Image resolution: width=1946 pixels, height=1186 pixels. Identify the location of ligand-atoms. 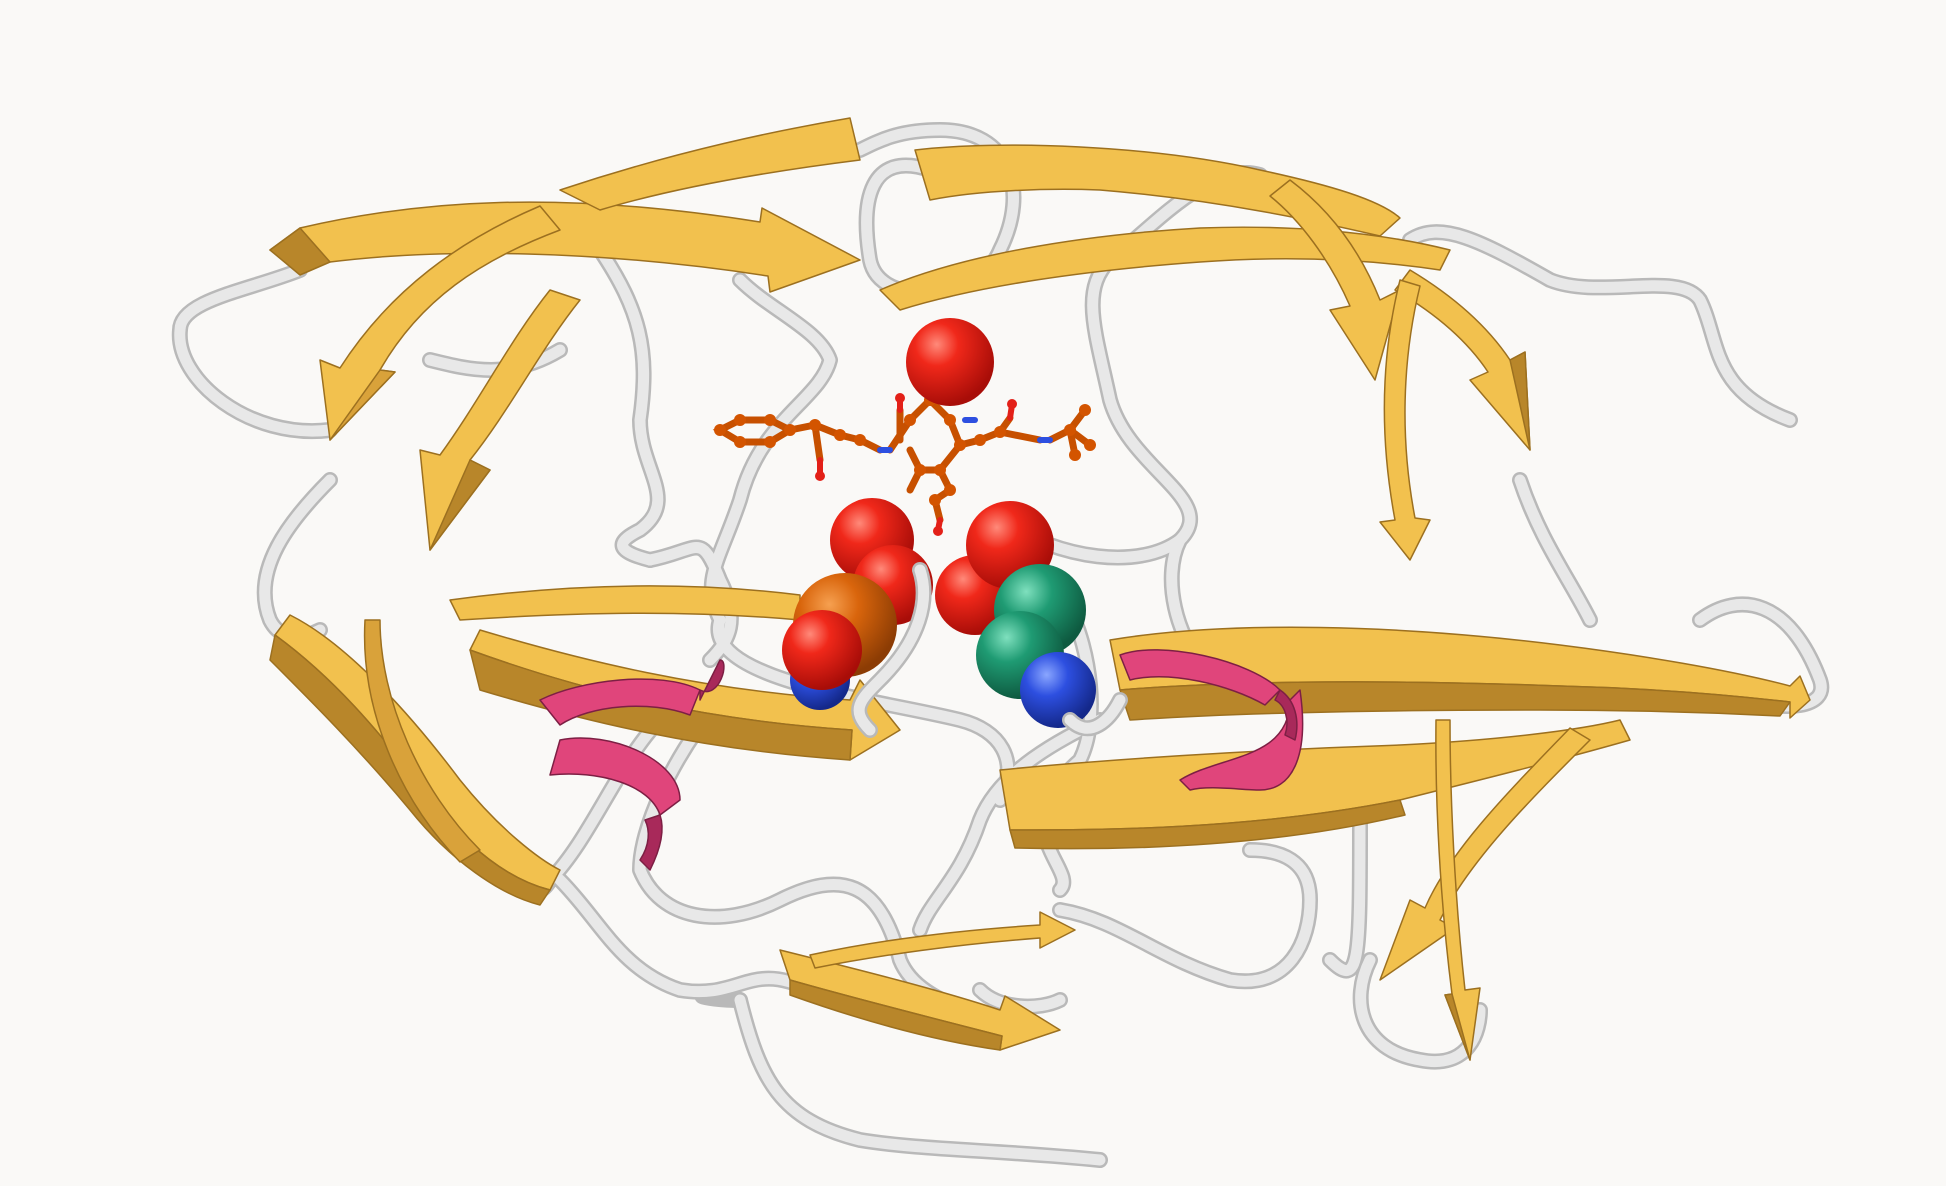
(905, 442).